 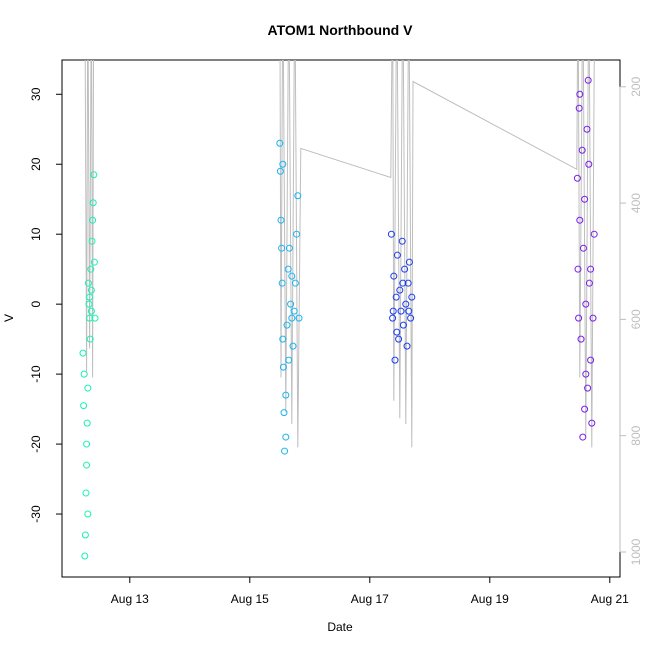 I want to click on chart-title: ATOM1 Northbound V, so click(x=341, y=30).